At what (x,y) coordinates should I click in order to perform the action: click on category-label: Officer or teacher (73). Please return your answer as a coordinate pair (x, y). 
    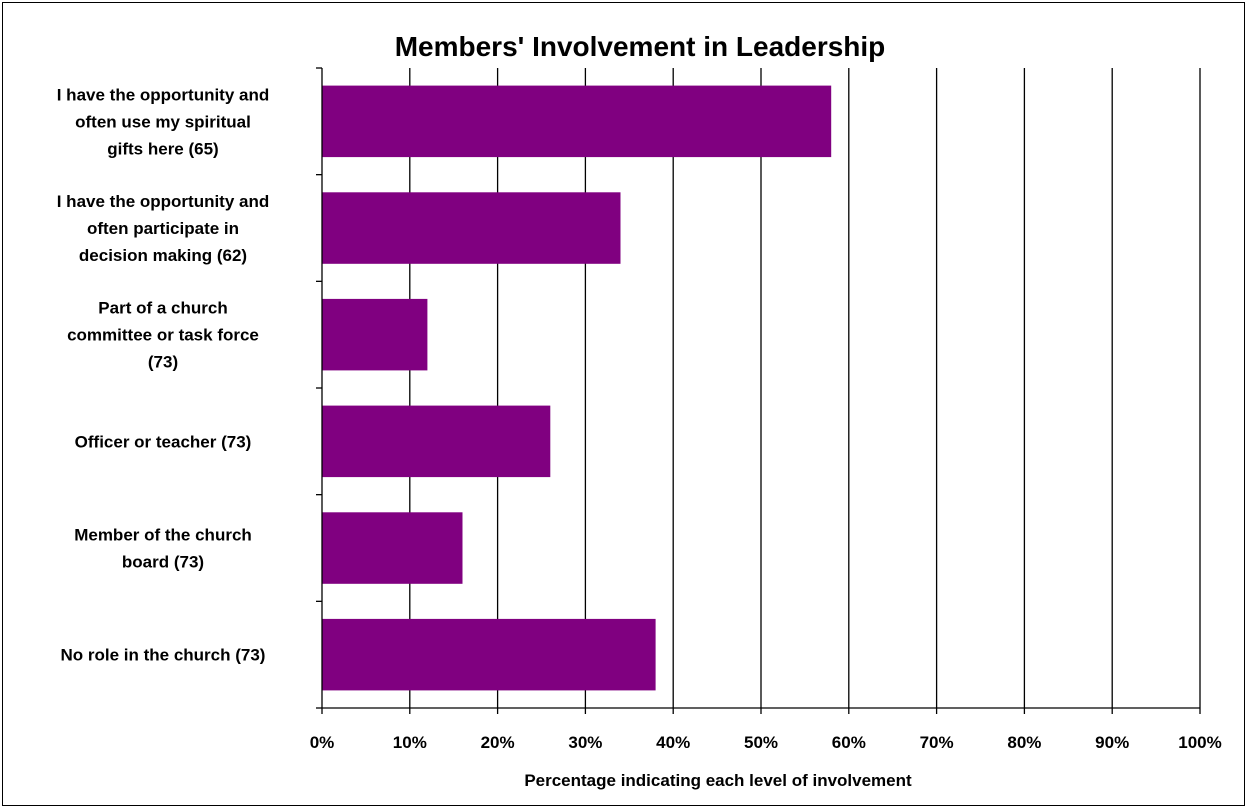
    Looking at the image, I should click on (163, 441).